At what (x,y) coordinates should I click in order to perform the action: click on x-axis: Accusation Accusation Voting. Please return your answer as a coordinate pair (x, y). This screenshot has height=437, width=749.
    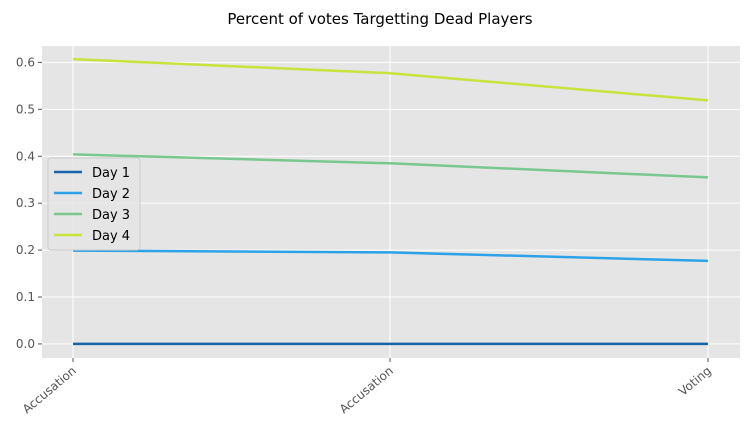
    Looking at the image, I should click on (367, 387).